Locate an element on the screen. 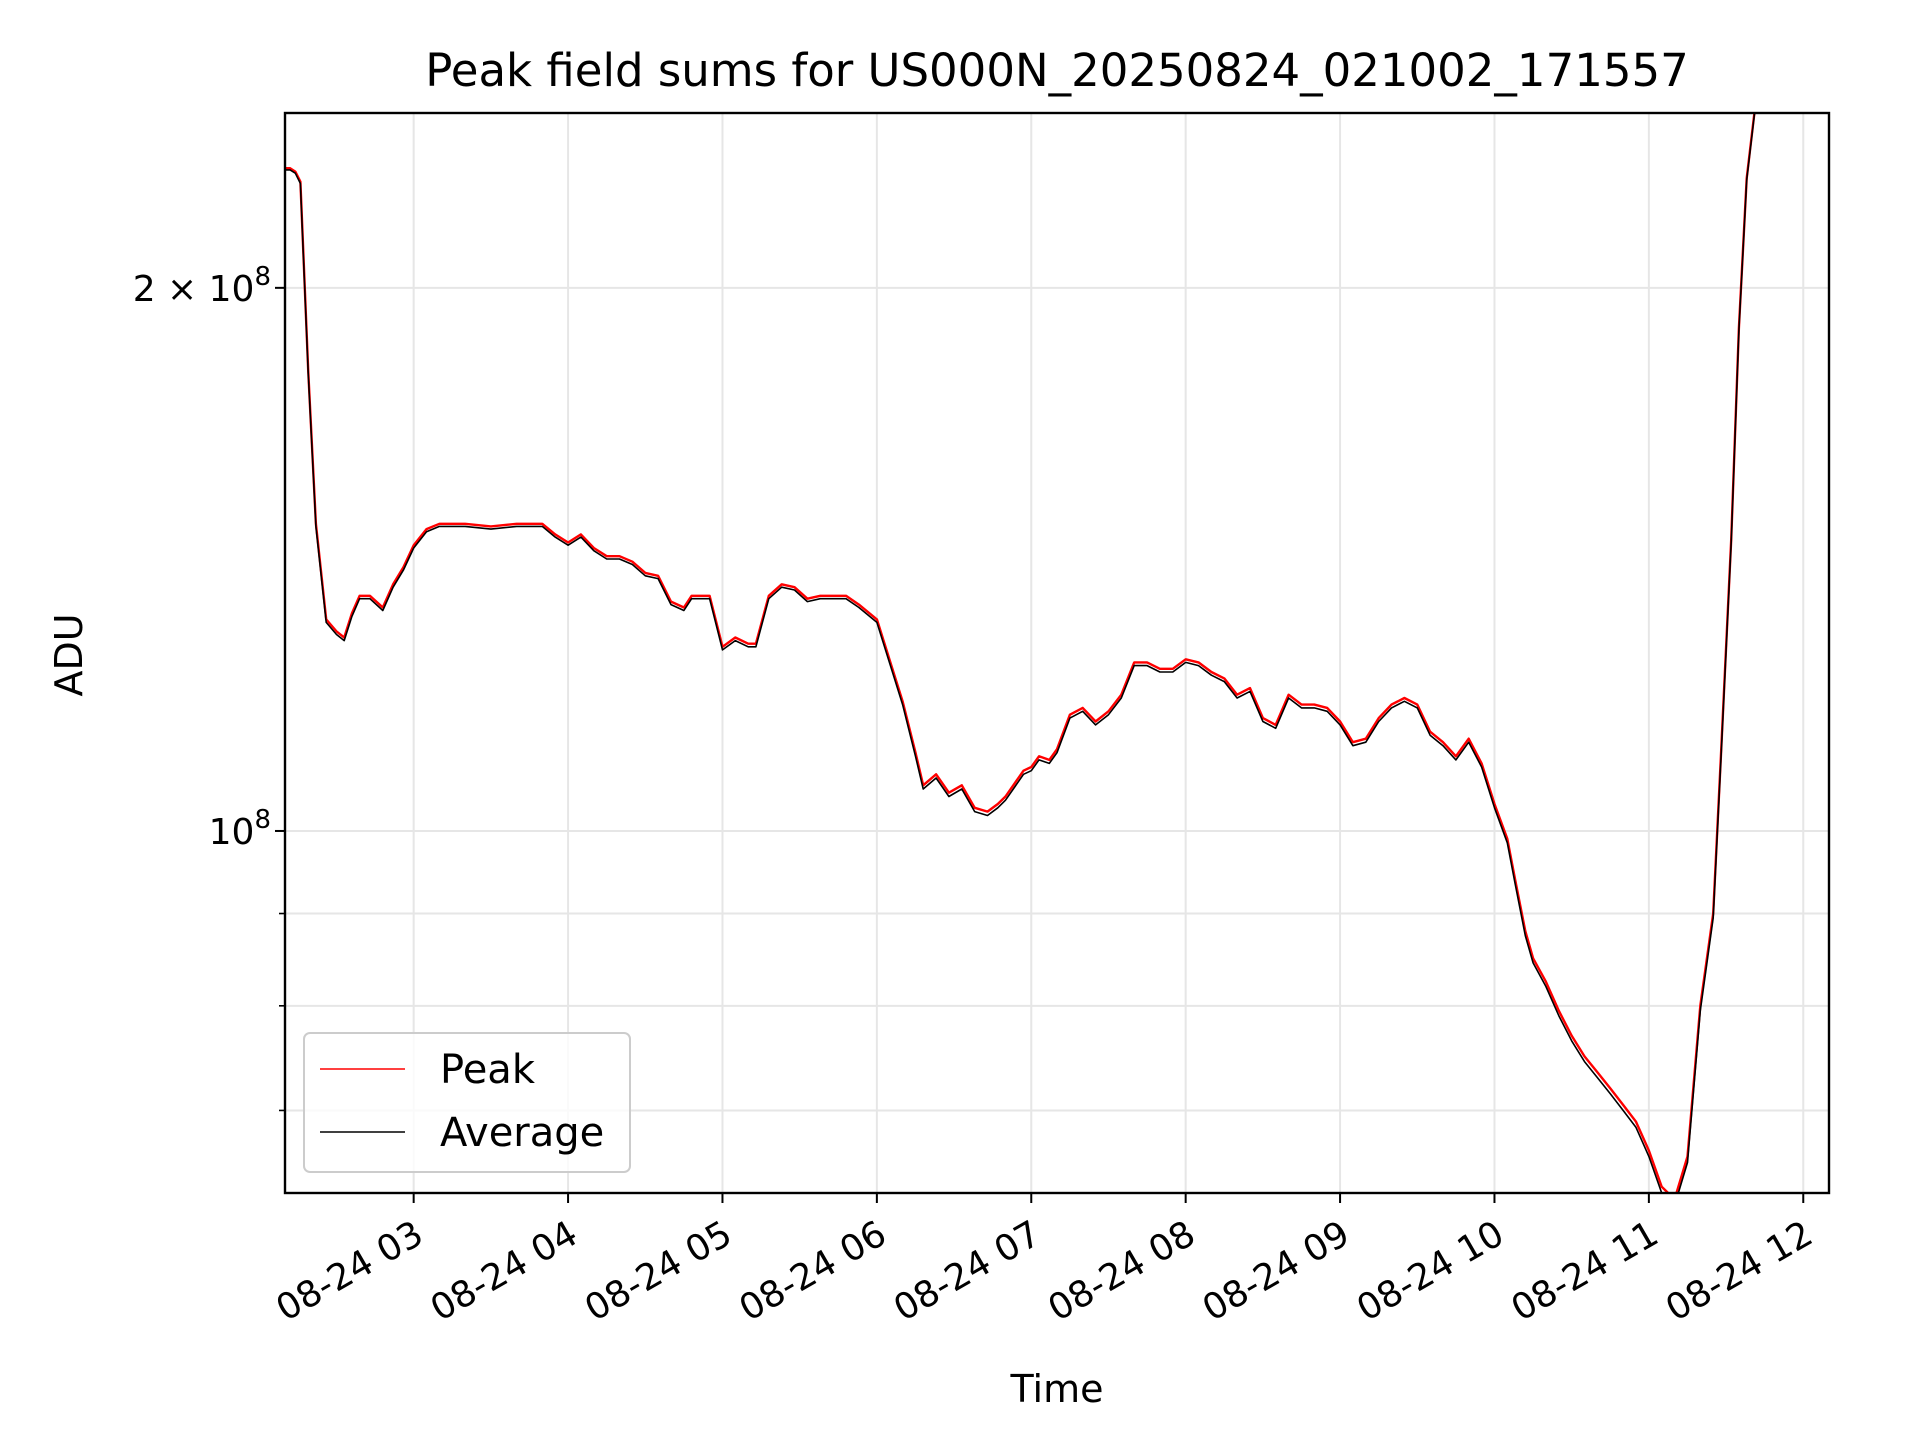 The image size is (1920, 1440). y-axis-ticks: 108 2 × 108 is located at coordinates (209, 687).